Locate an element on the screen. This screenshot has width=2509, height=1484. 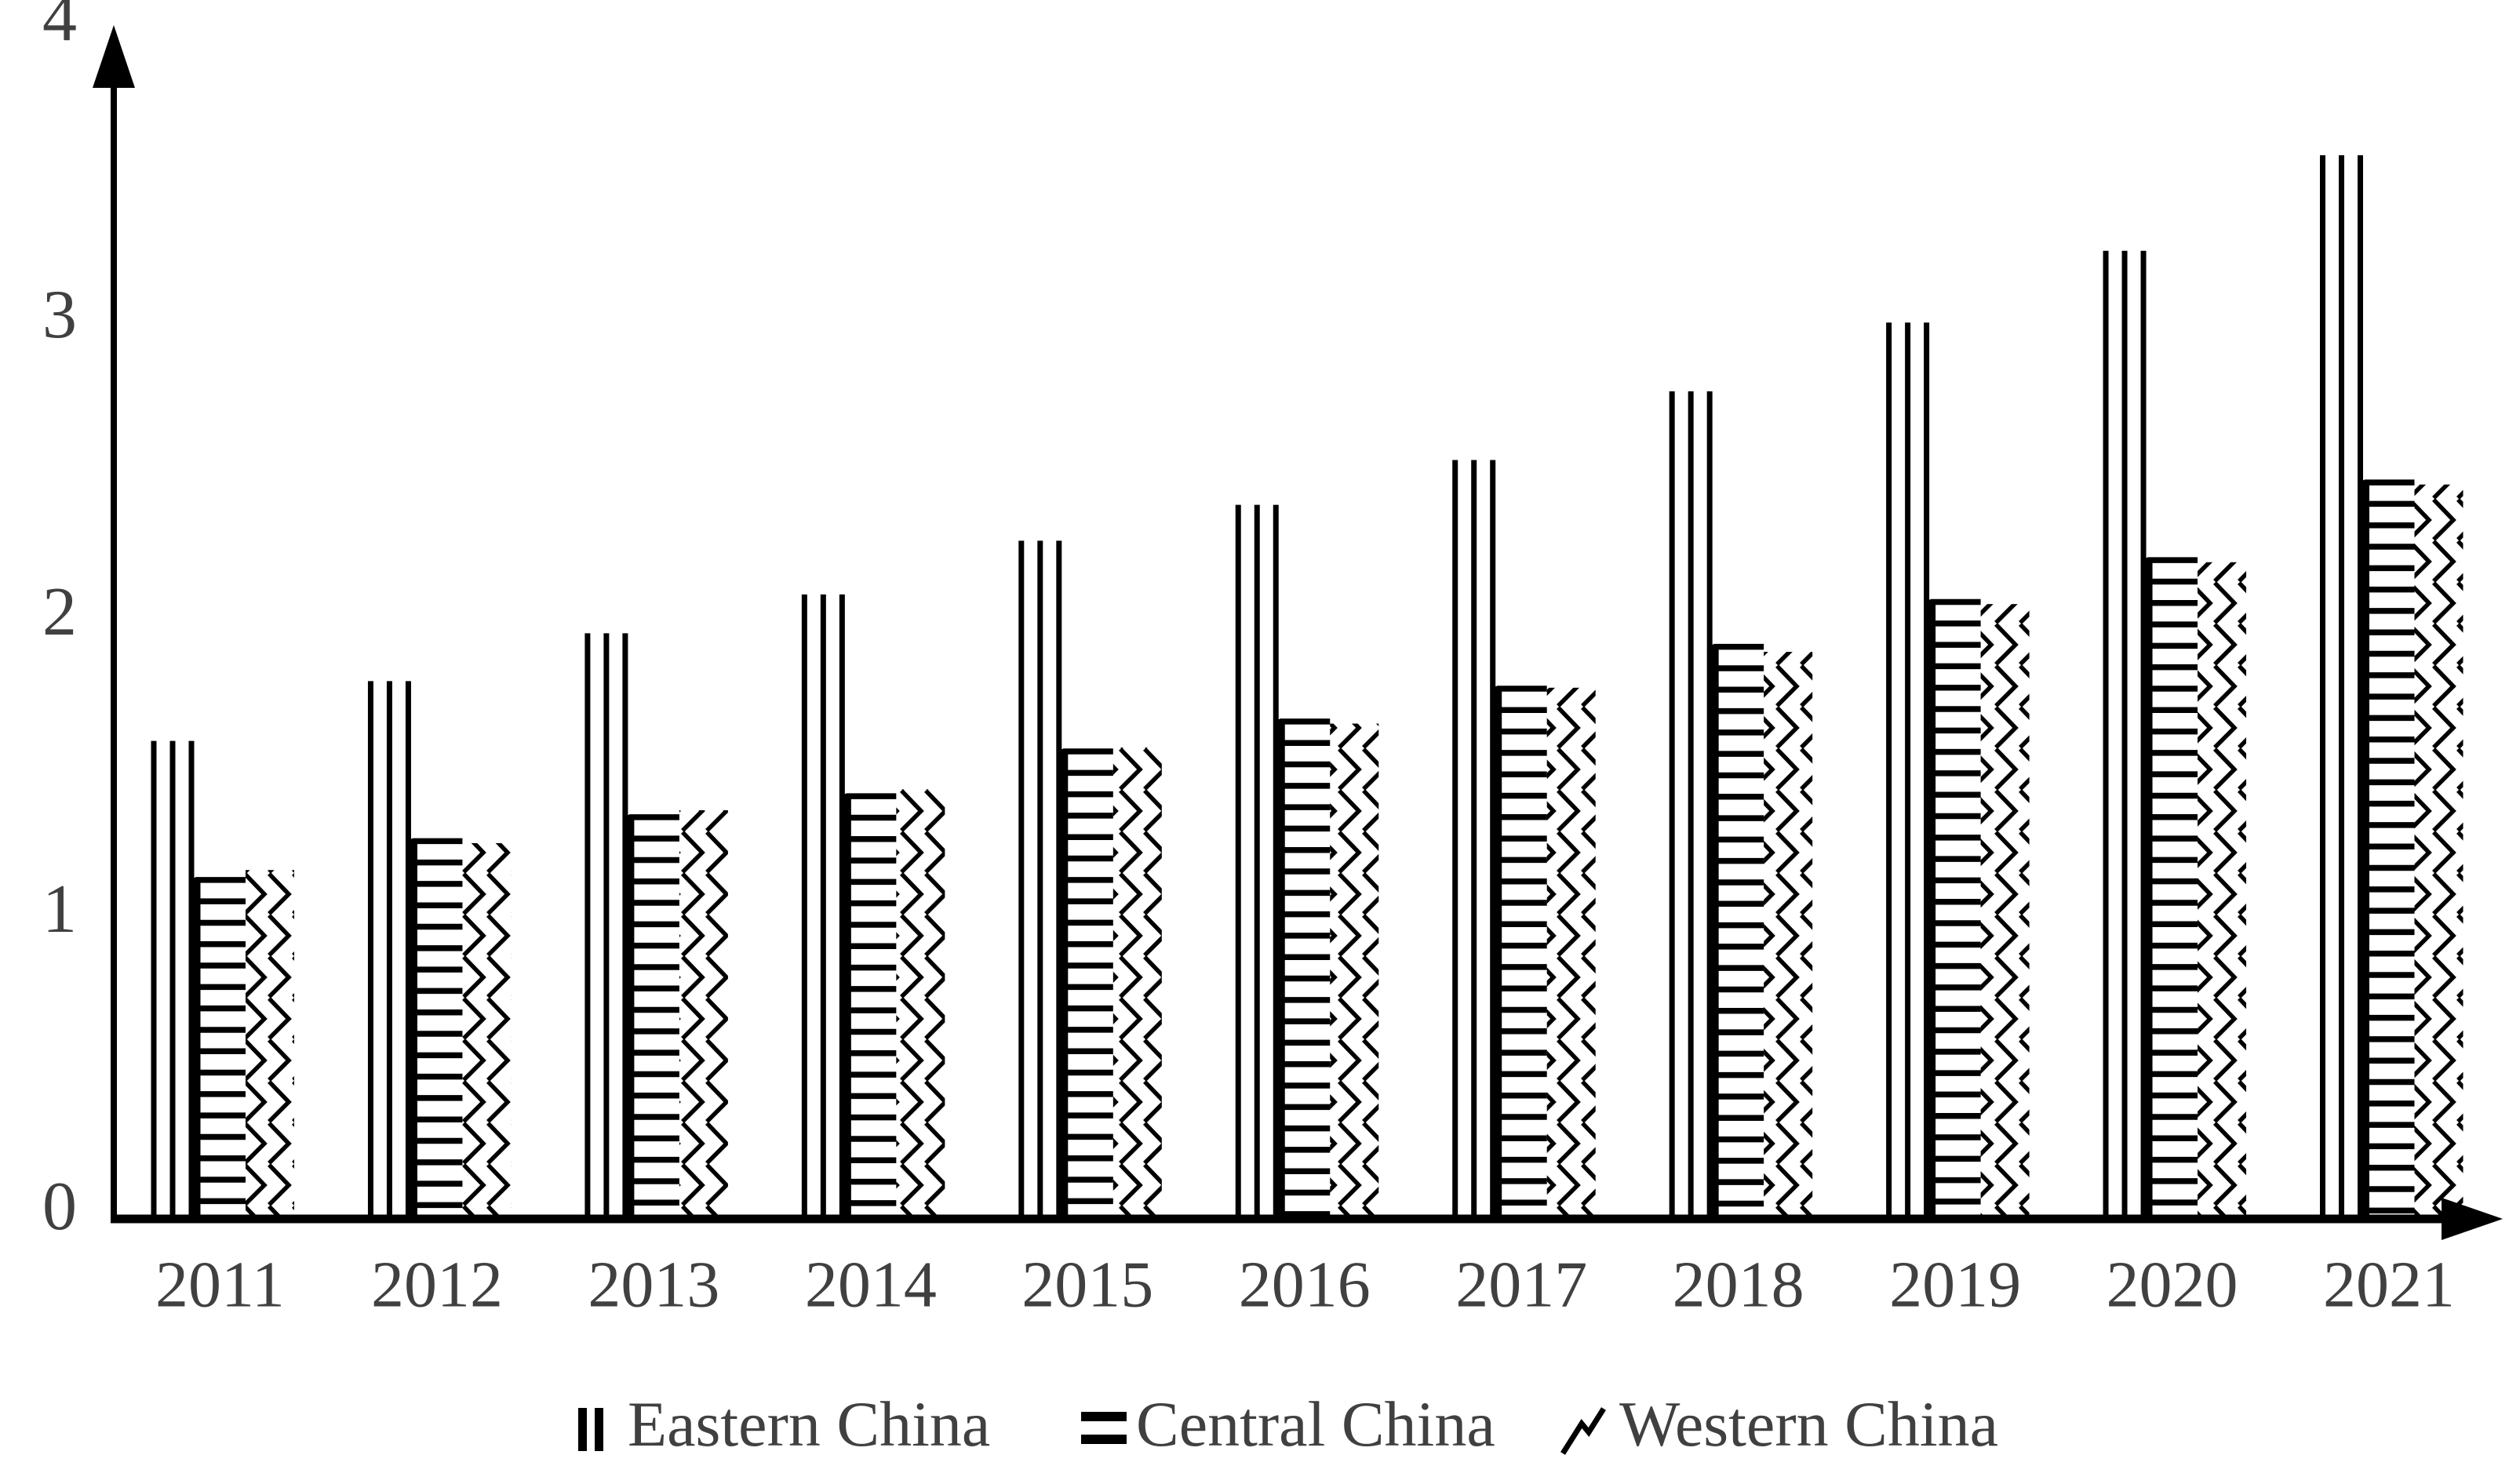
bar-western-2011 is located at coordinates (270, 1044).